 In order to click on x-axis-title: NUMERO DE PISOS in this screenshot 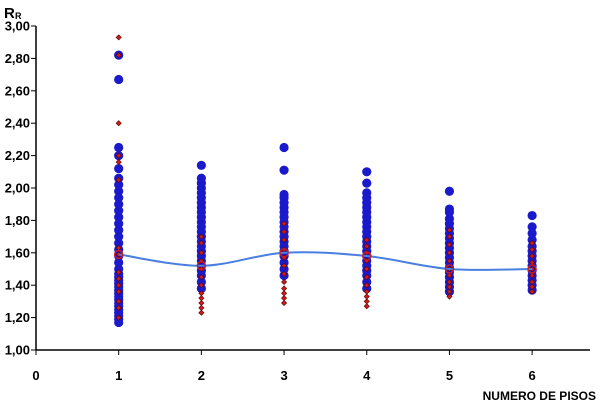, I will do `click(539, 396)`.